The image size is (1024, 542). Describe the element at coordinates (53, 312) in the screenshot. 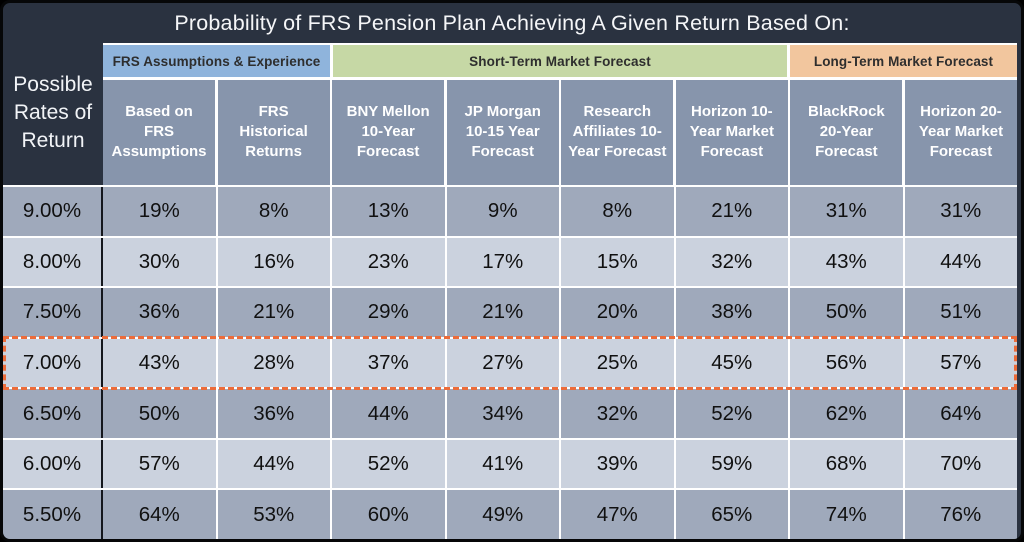

I see `row-label: 7.50%` at that location.